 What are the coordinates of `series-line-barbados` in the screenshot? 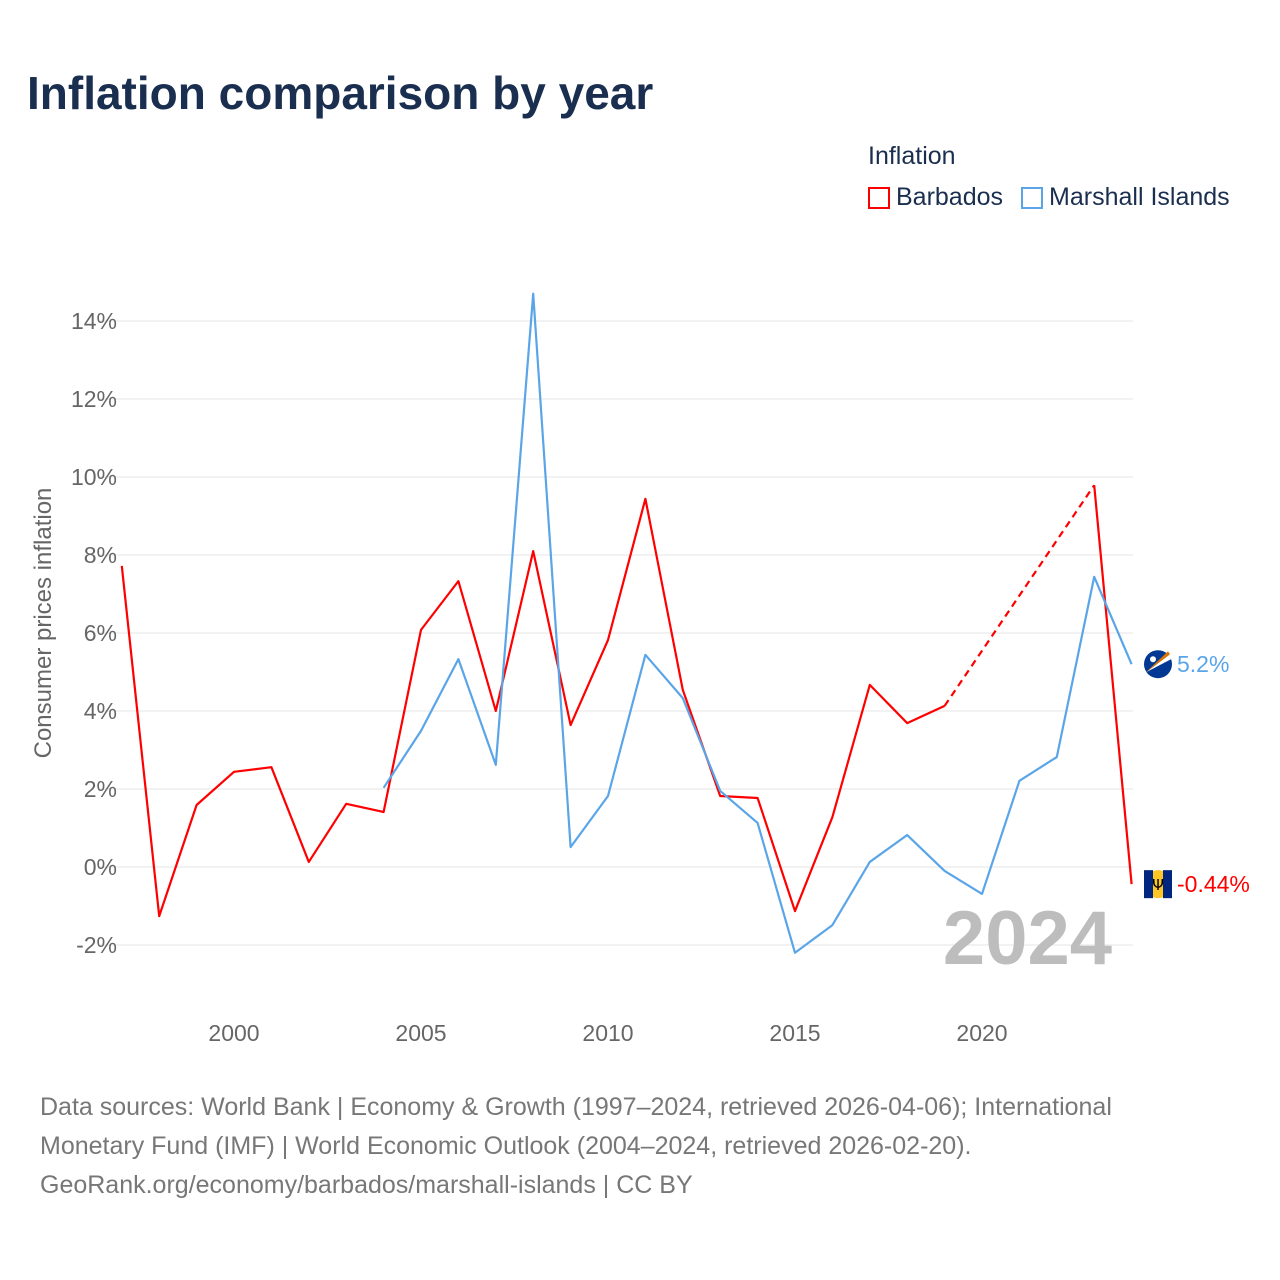 It's located at (1113, 685).